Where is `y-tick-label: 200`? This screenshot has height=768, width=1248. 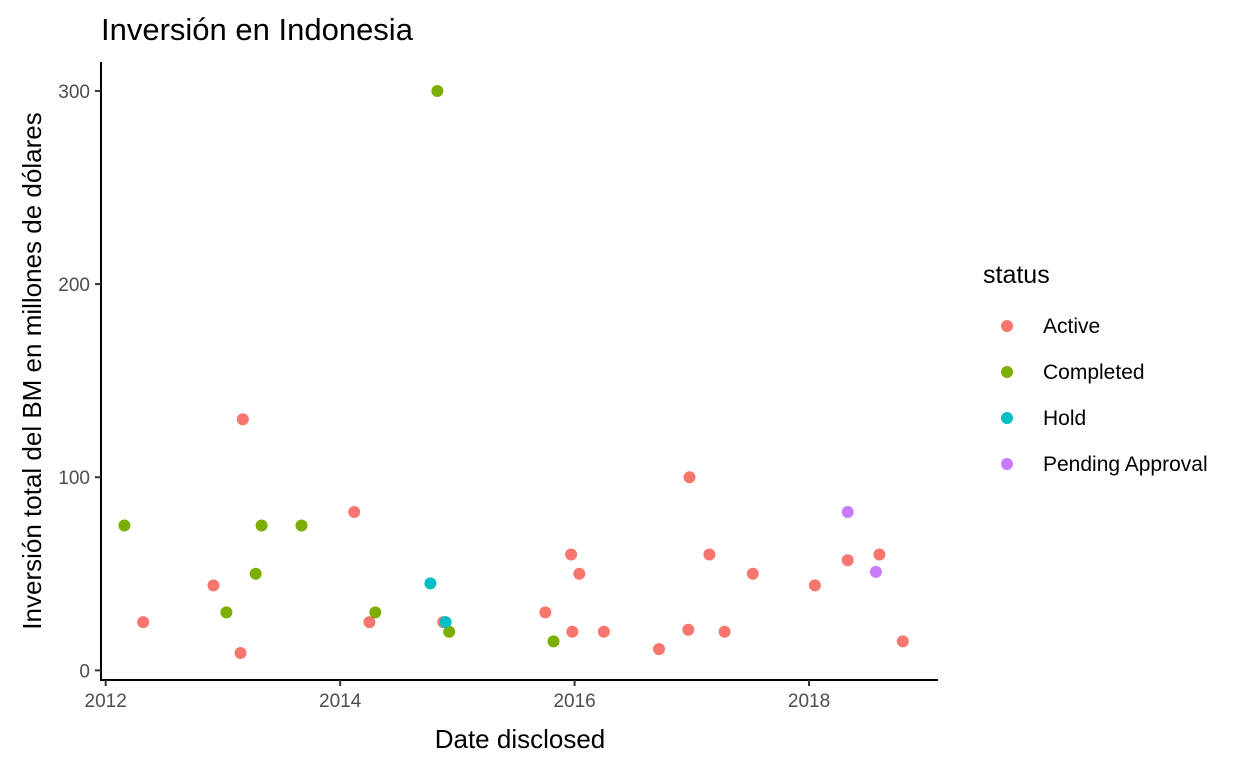
y-tick-label: 200 is located at coordinates (74, 285).